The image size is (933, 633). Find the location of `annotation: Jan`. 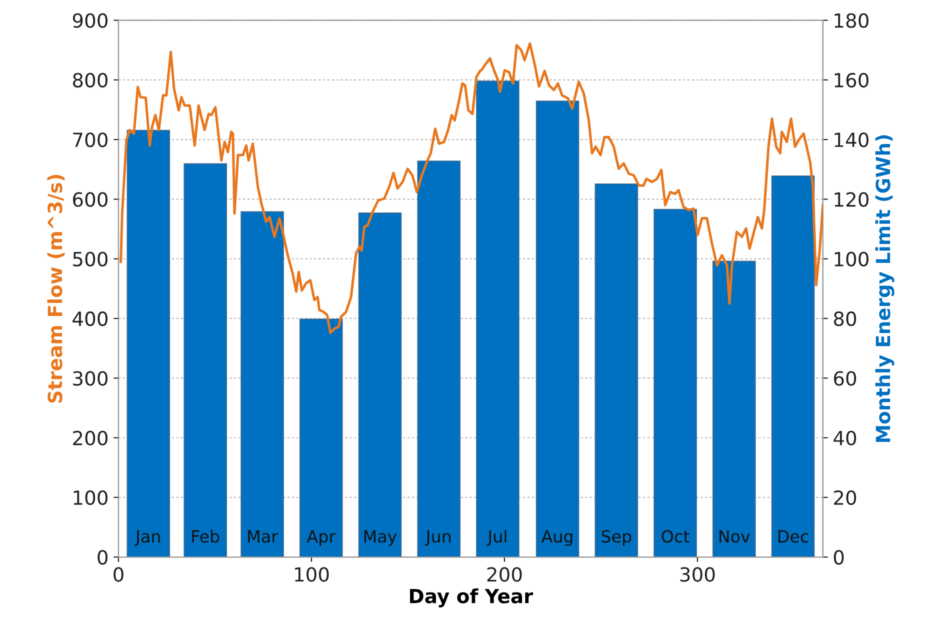

annotation: Jan is located at coordinates (147, 538).